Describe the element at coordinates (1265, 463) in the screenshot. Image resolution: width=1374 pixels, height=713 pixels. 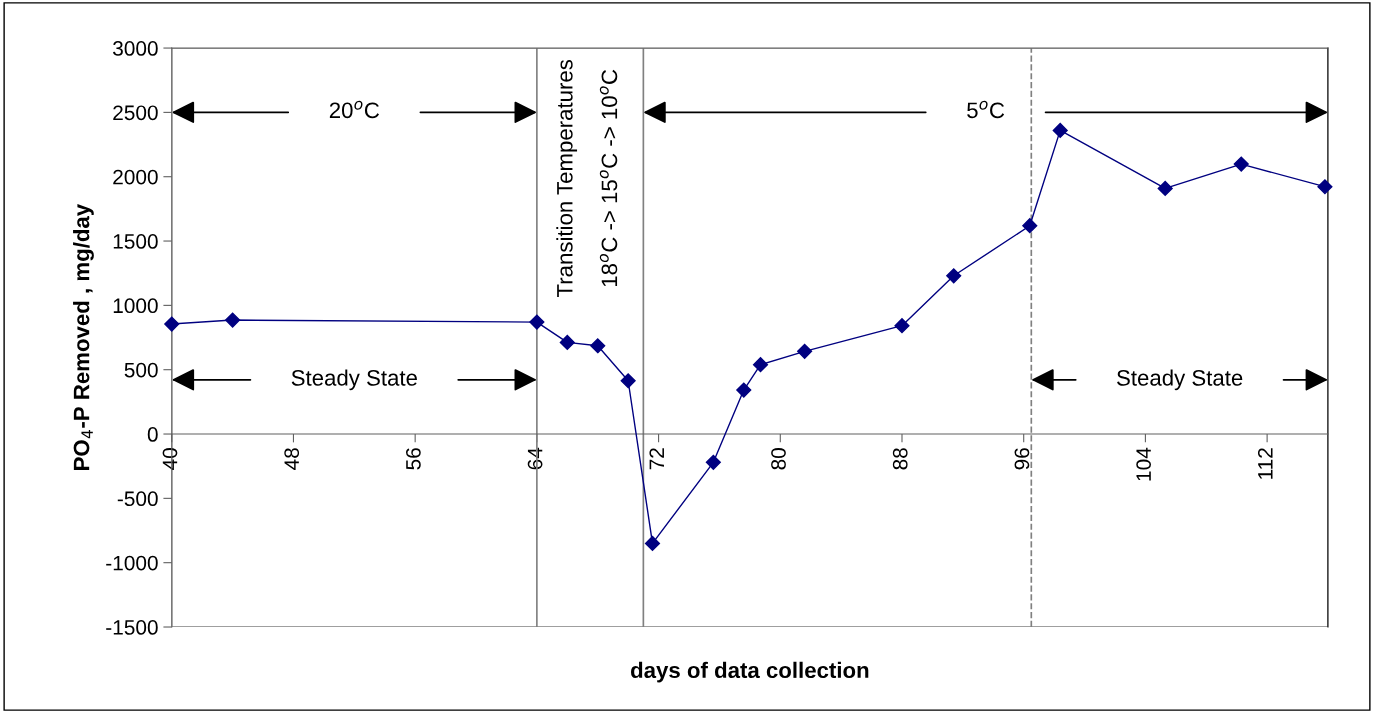
I see `x-tick-label: 112` at that location.